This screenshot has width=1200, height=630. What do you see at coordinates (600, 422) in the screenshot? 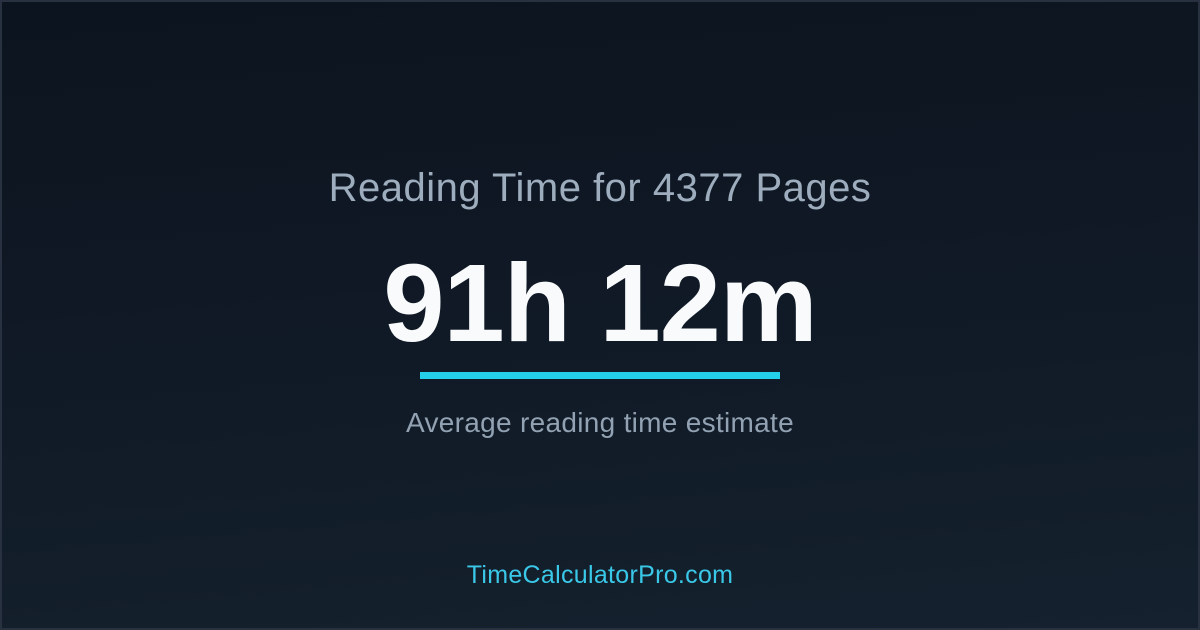
I see `subtitle: Average reading time estimate` at bounding box center [600, 422].